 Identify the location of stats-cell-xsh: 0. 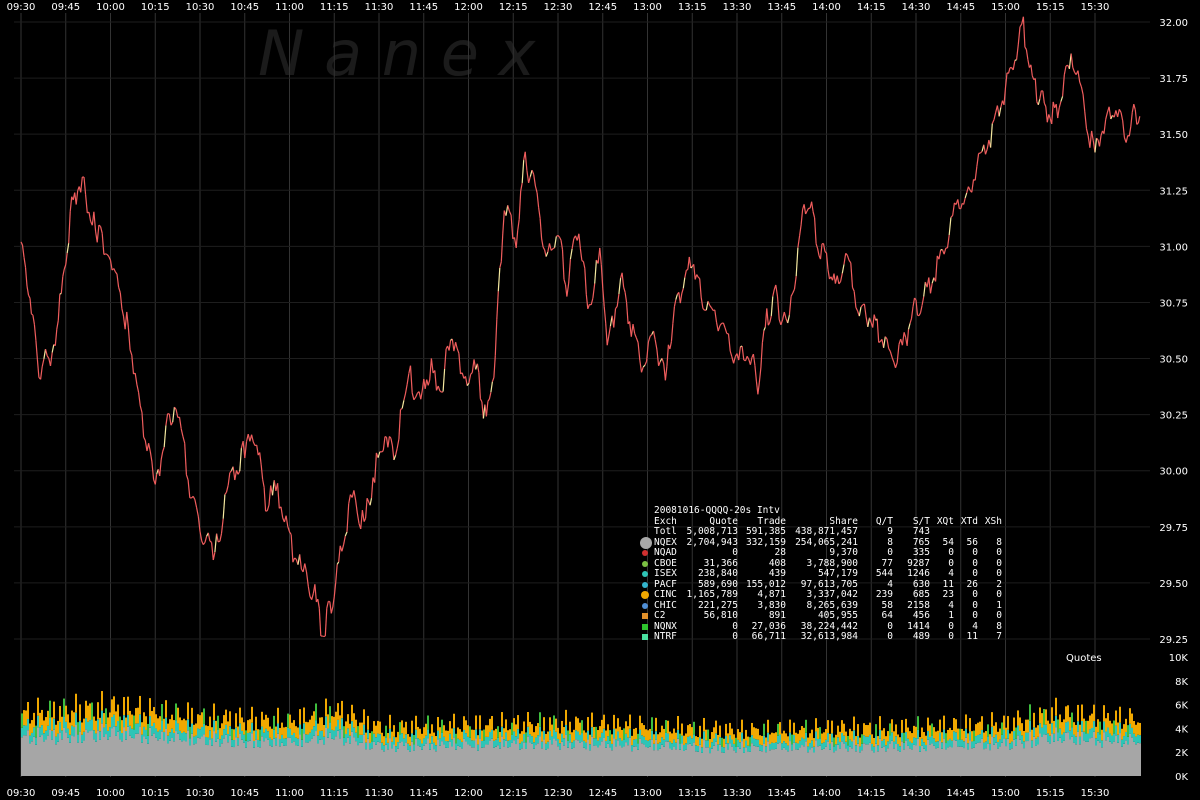
(999, 563).